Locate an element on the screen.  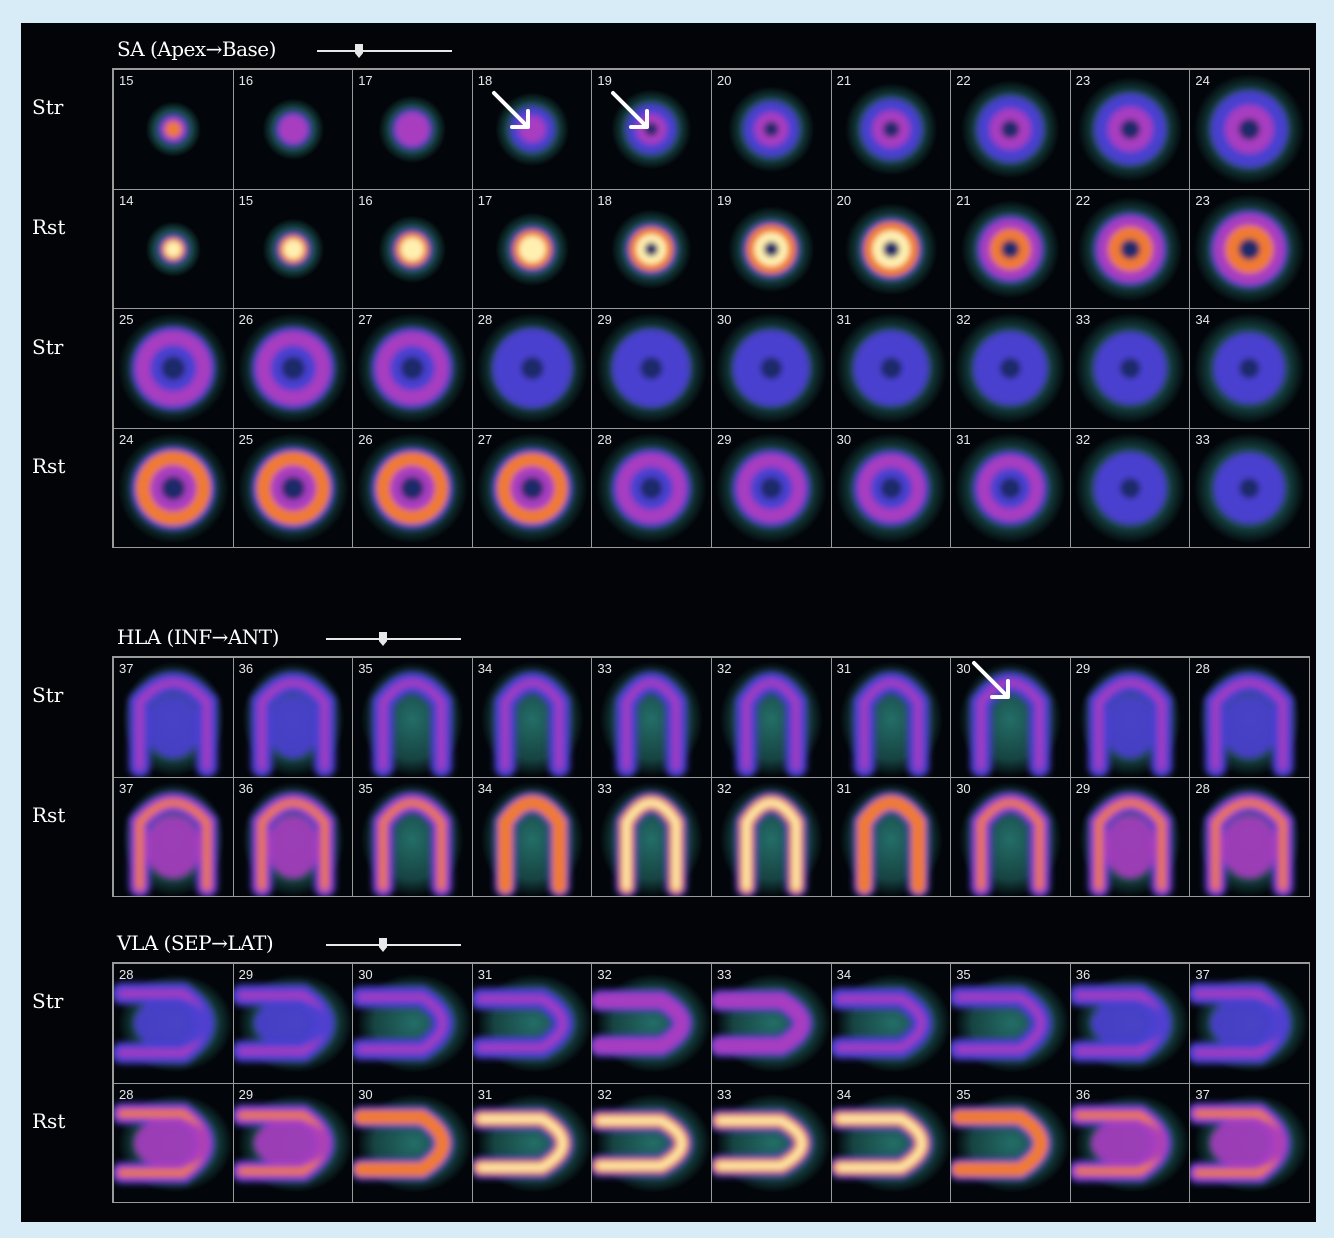
hla-slice-cell: 30 is located at coordinates (1010, 717).